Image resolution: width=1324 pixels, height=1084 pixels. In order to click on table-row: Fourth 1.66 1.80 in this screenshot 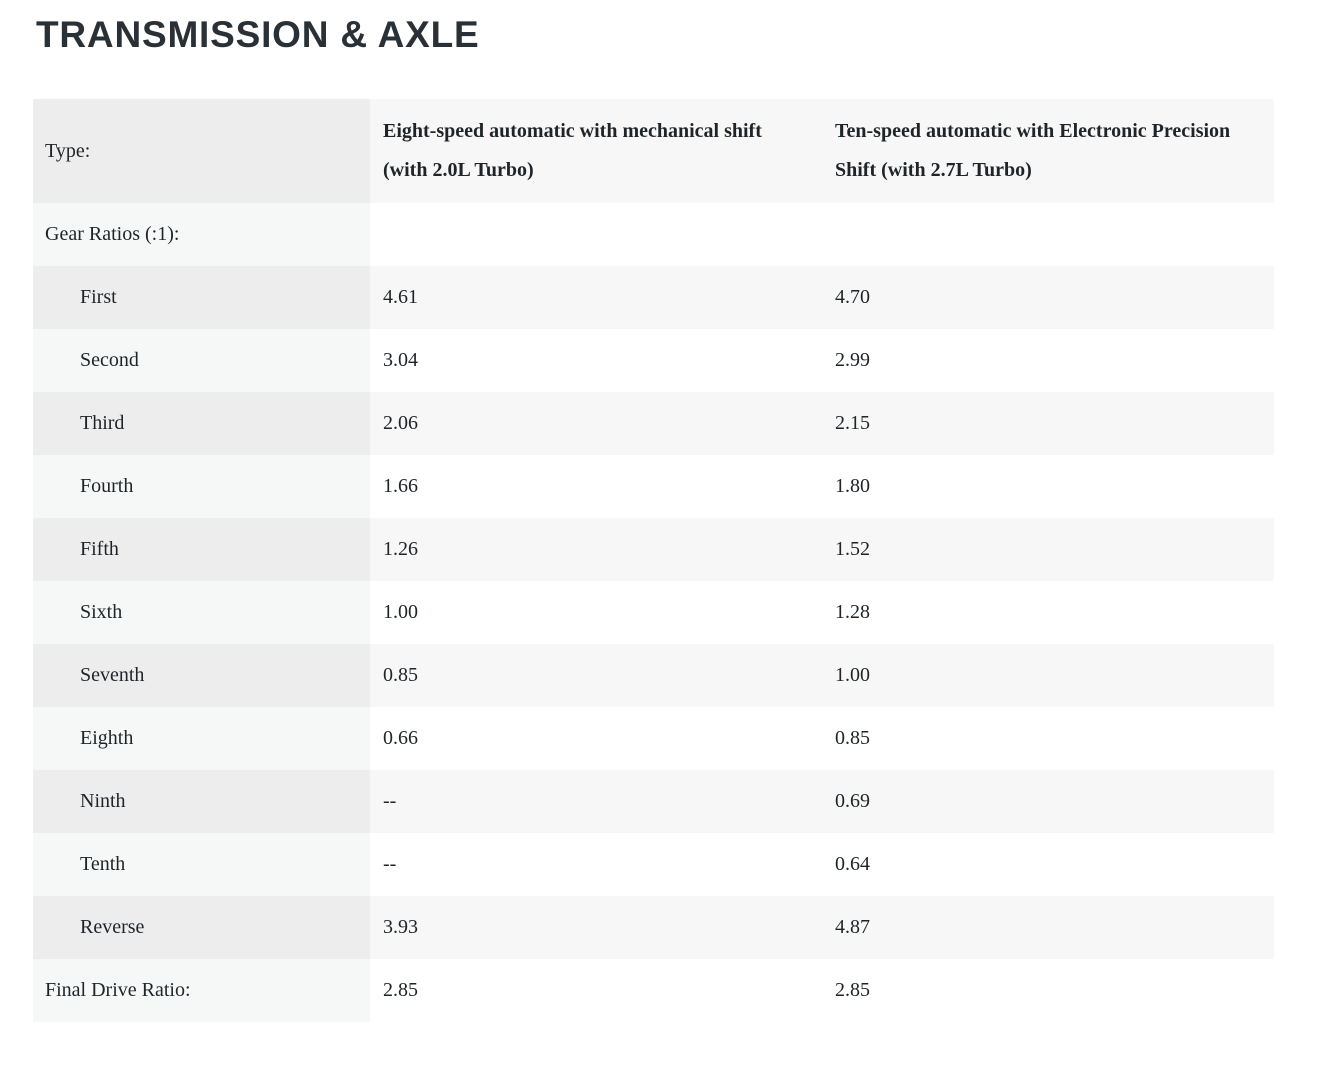, I will do `click(653, 486)`.